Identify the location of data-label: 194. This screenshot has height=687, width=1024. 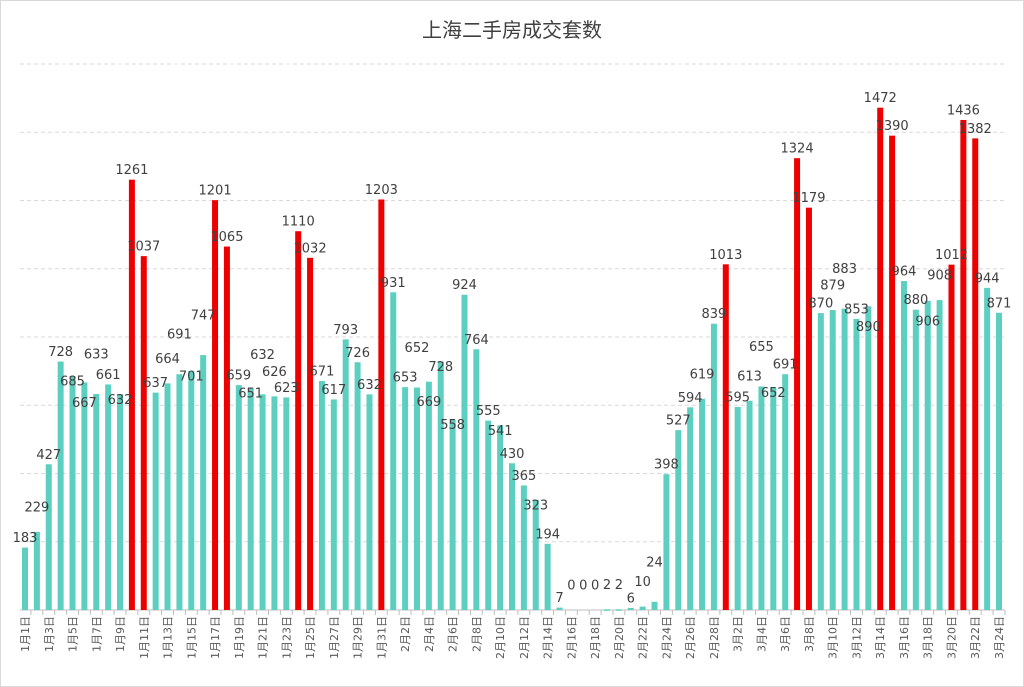
(547, 534).